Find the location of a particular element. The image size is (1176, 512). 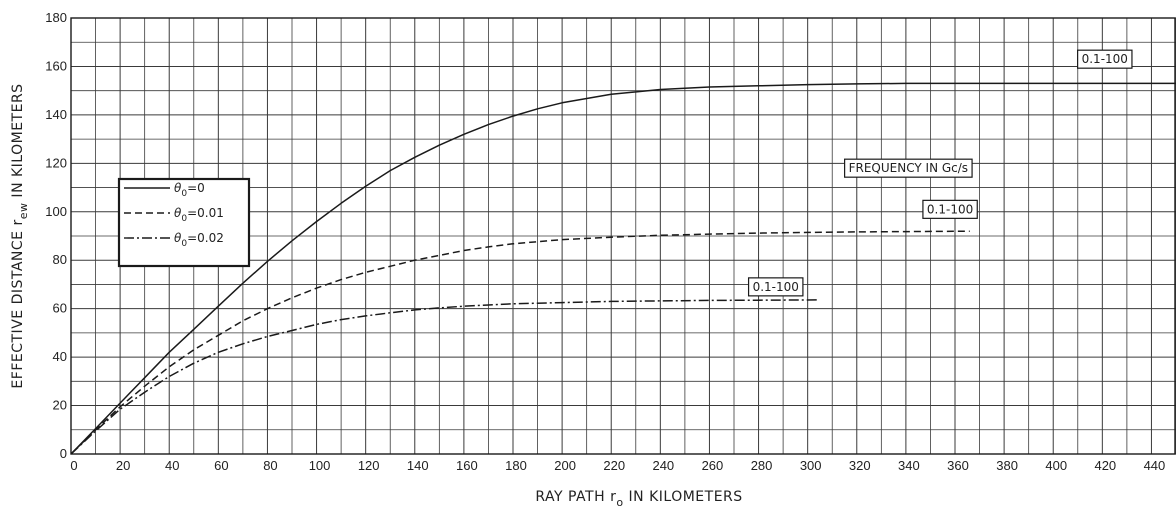

x-tick-label: 260 is located at coordinates (713, 465).